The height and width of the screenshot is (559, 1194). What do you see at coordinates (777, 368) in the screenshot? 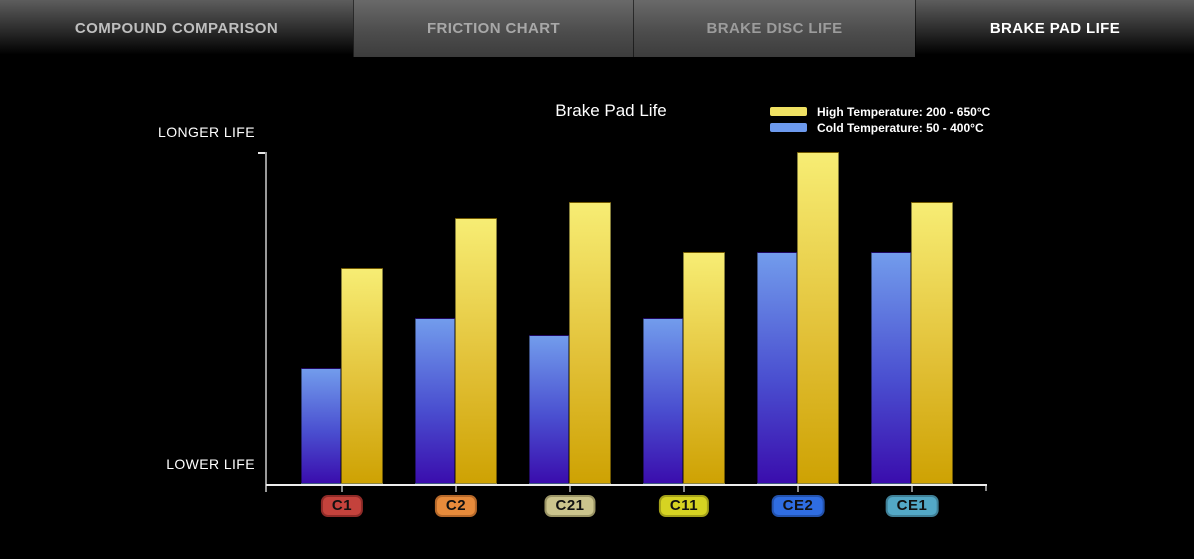
I see `bar-cold-ce2` at bounding box center [777, 368].